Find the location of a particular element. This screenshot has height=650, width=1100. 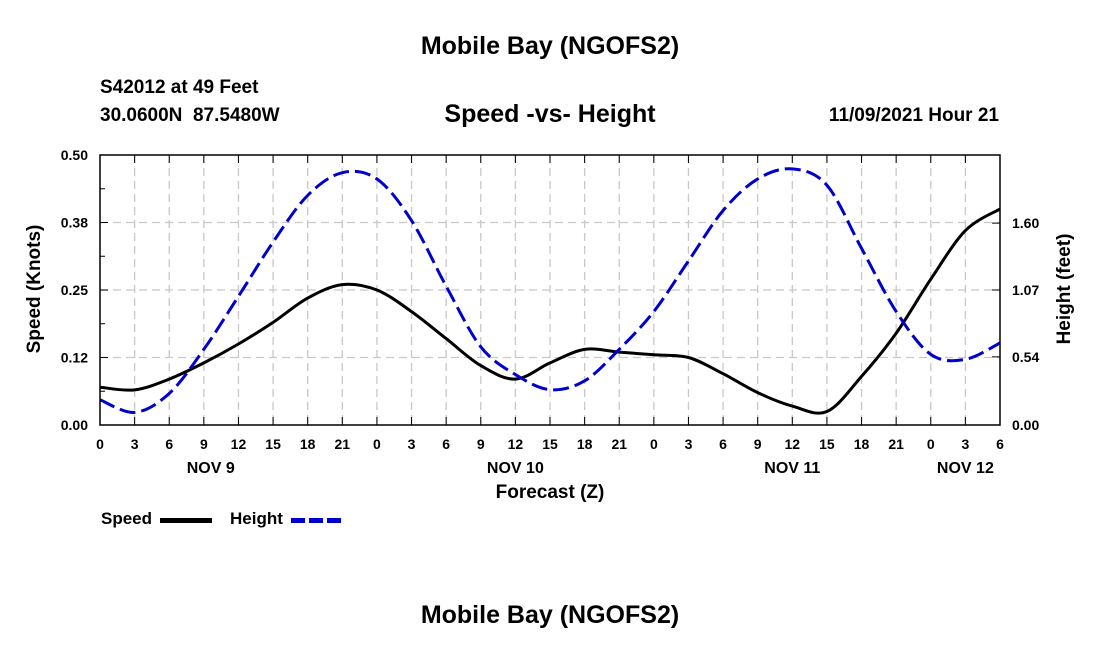

date-label: NOV 10 is located at coordinates (515, 468).